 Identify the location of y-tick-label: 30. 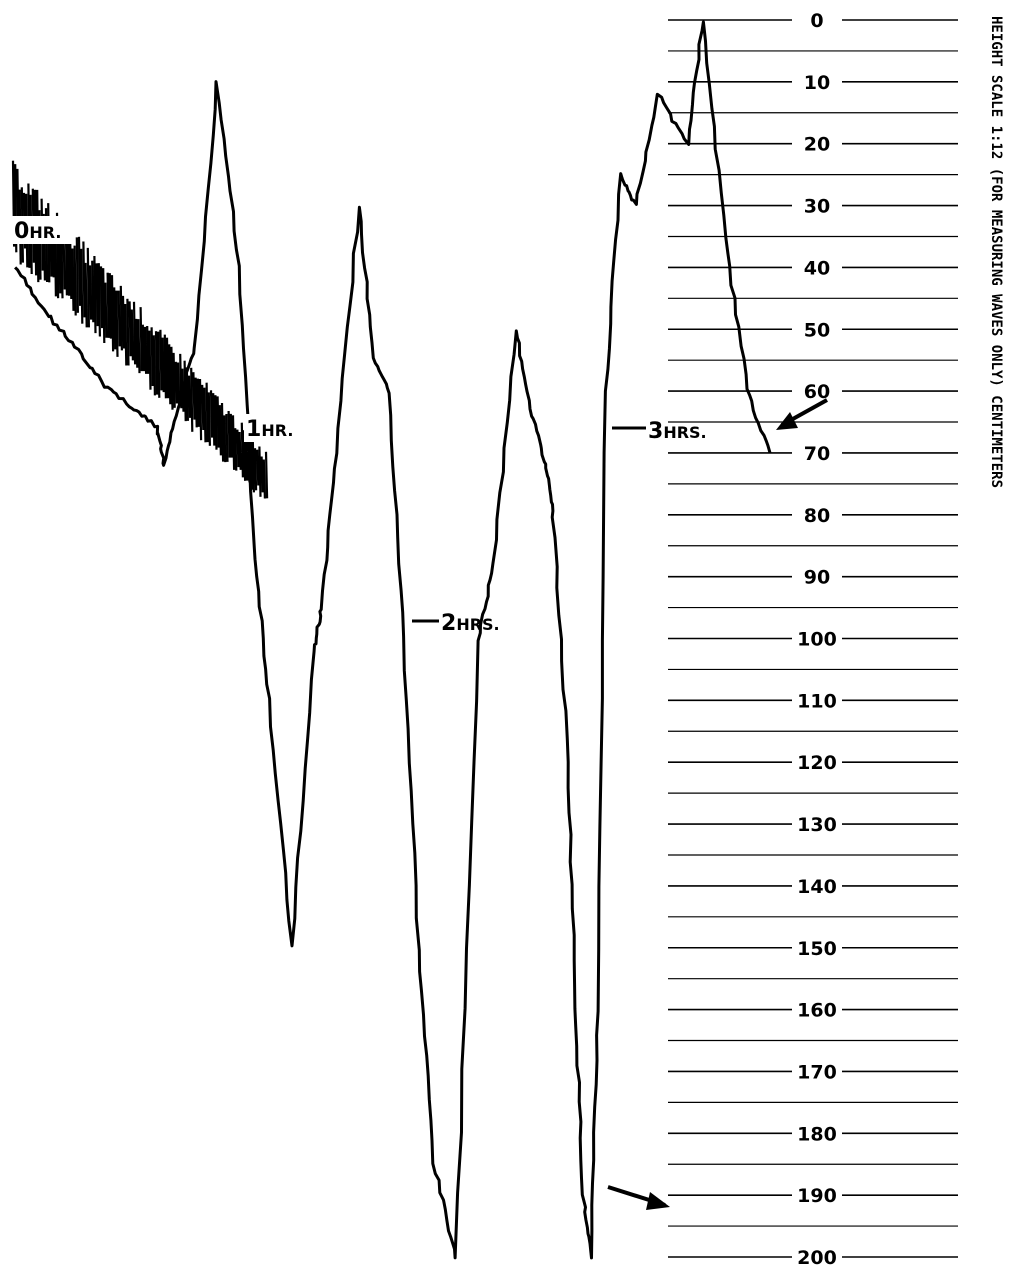
(817, 207).